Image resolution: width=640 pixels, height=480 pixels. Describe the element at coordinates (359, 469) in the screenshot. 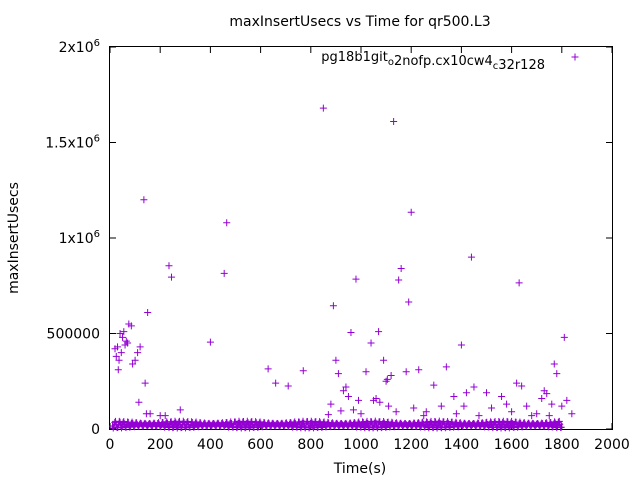

I see `x-axis-label: Time(s)` at that location.